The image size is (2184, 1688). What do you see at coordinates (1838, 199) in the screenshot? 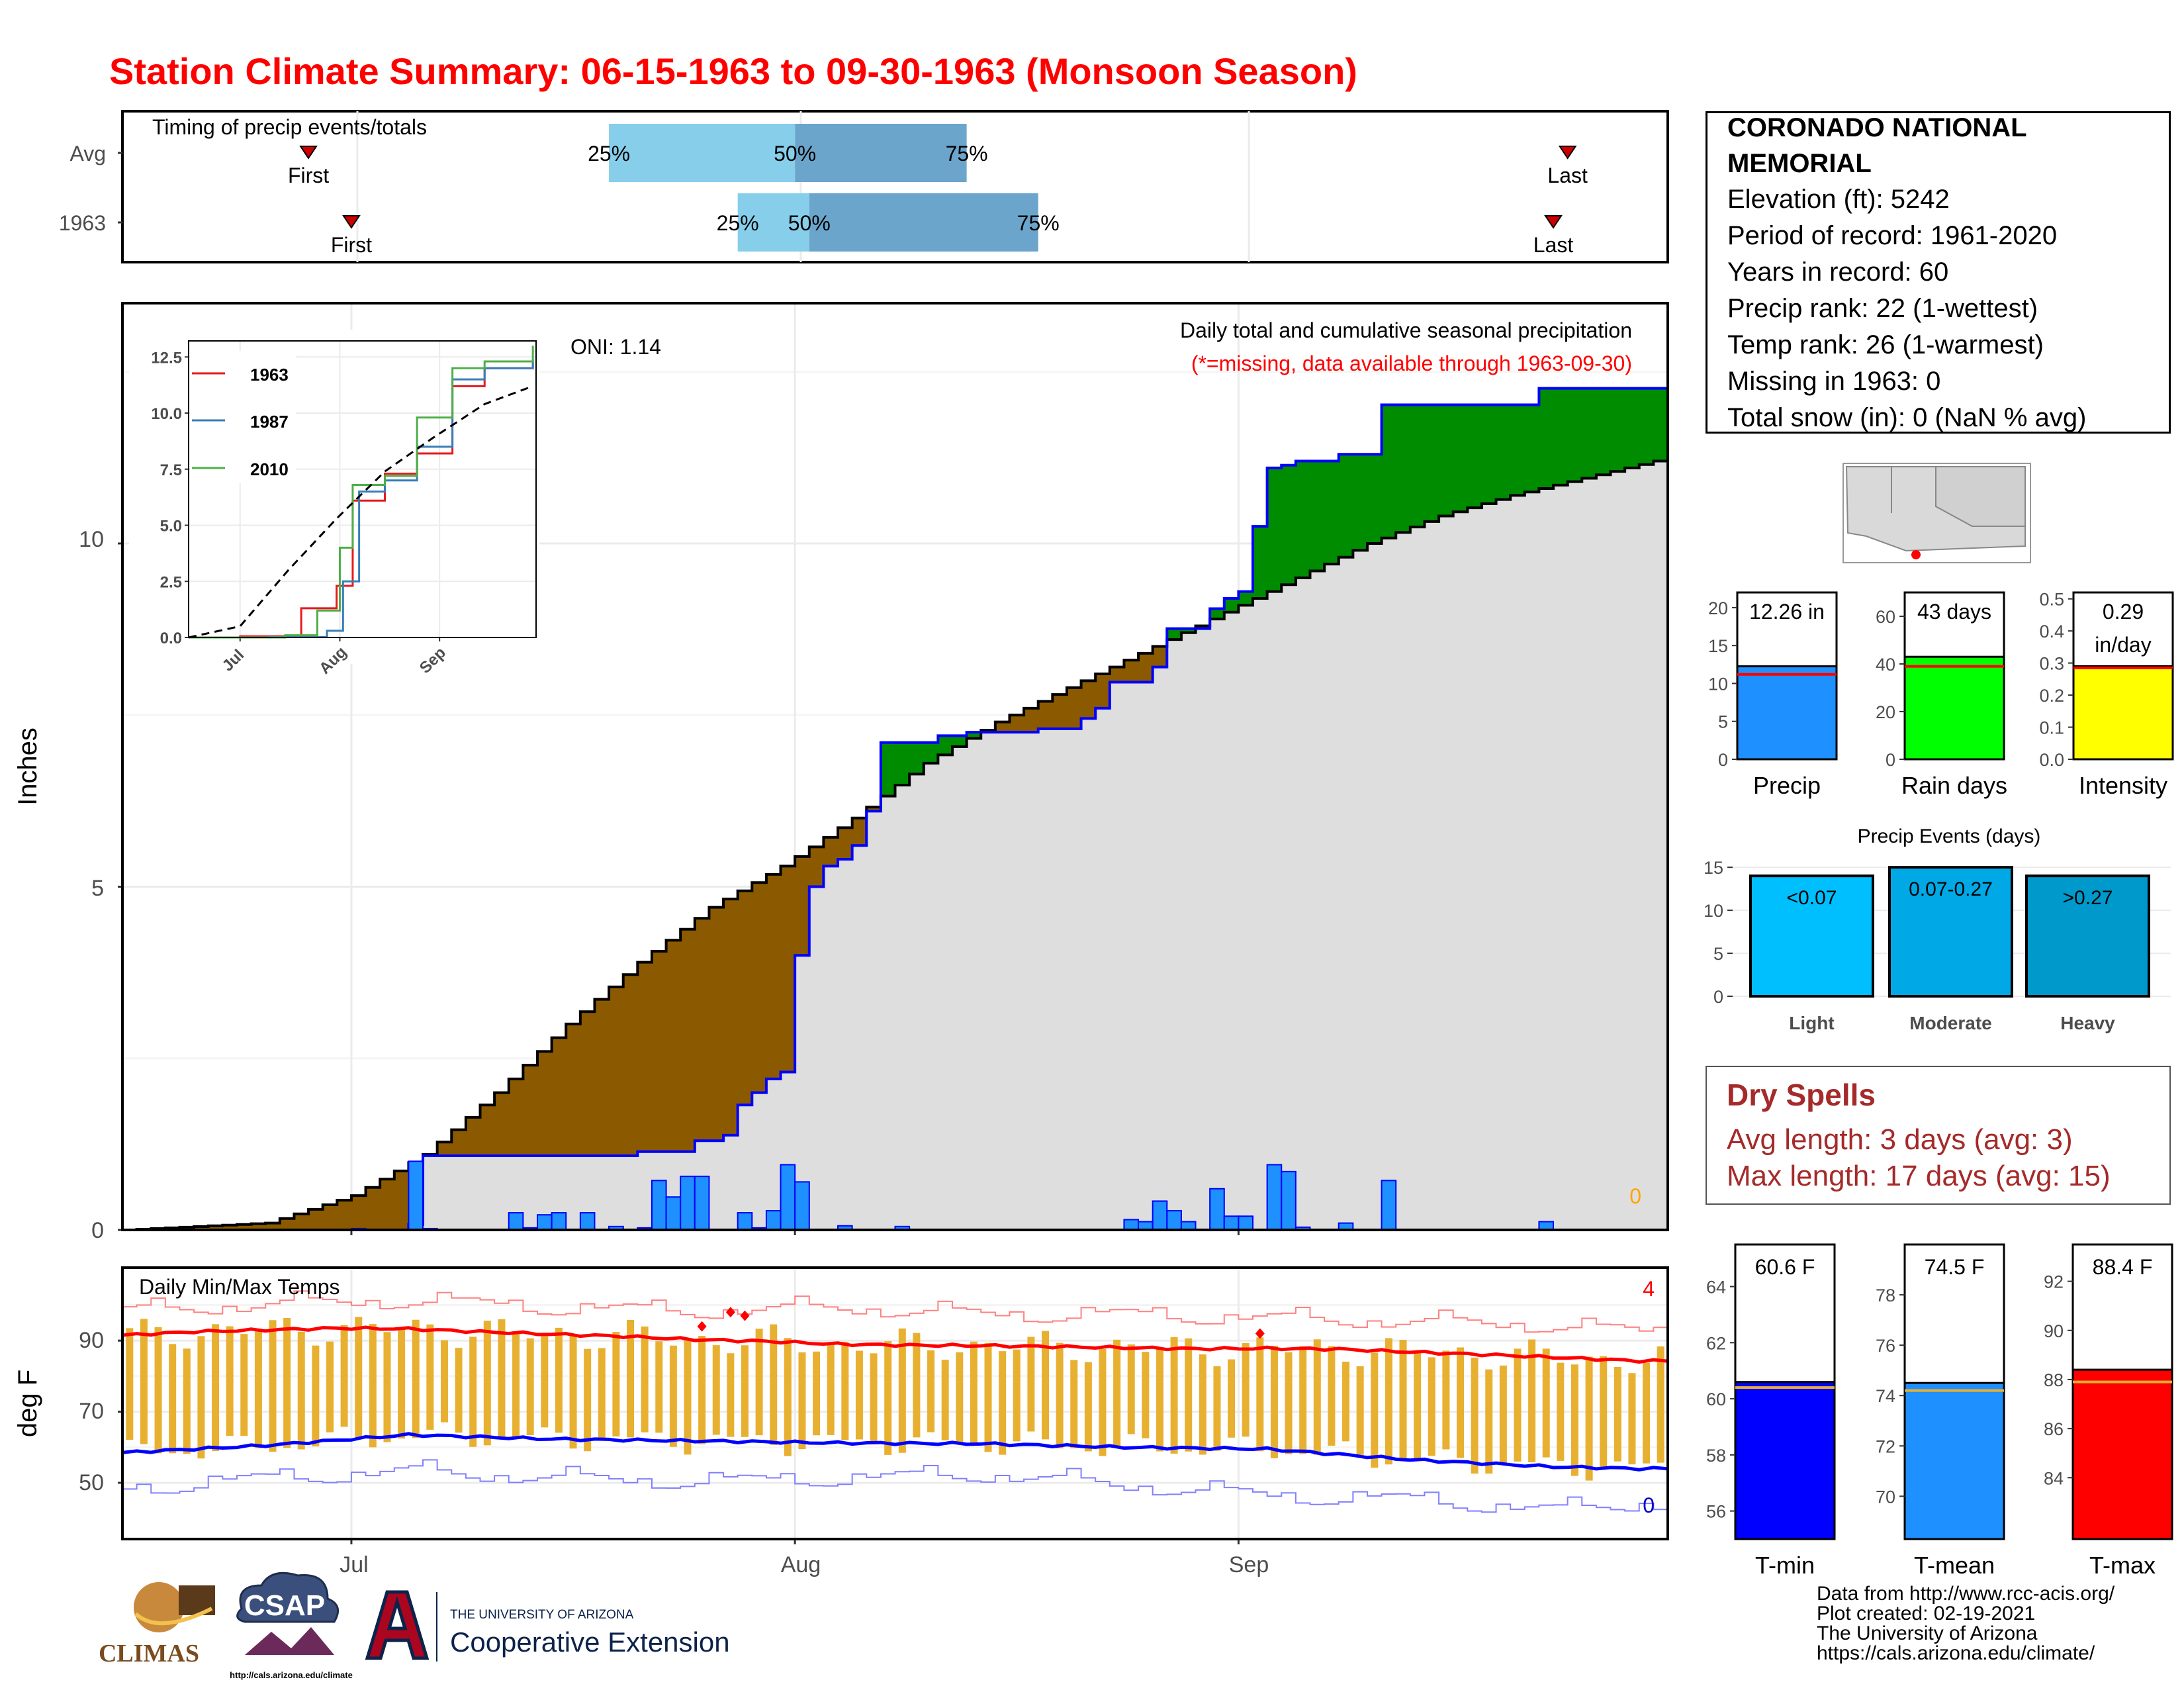
I see `station-elevation: Elevation (ft): 5242` at bounding box center [1838, 199].